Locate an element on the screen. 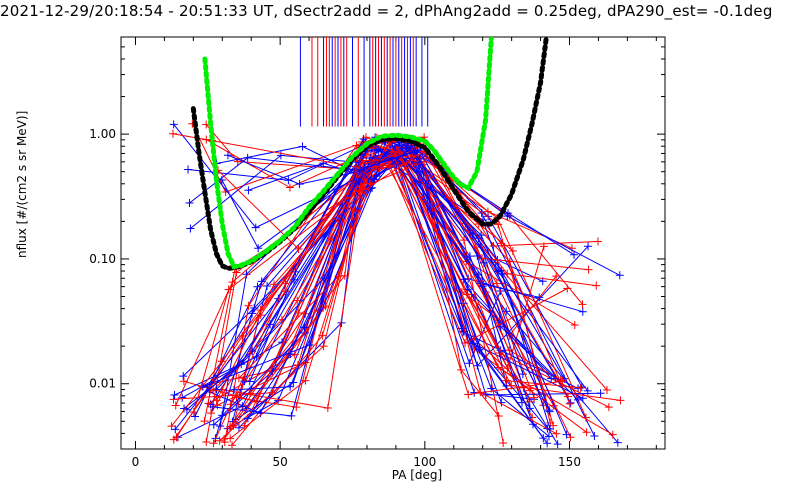 This screenshot has width=800, height=500. y-tick-label: 1.00 is located at coordinates (102, 134).